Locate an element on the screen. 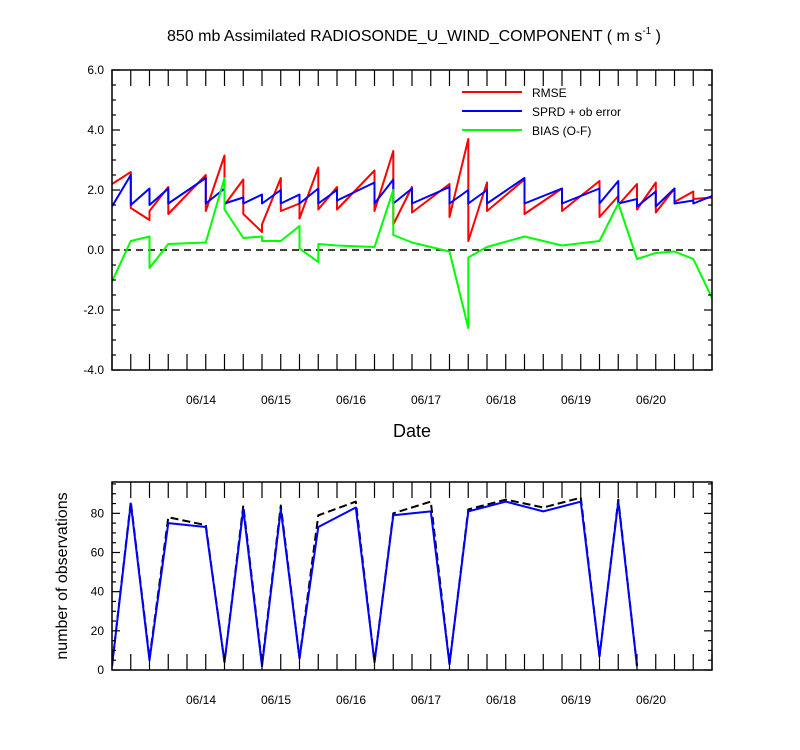  legend-entry: SPRD + ob error is located at coordinates (576, 112).